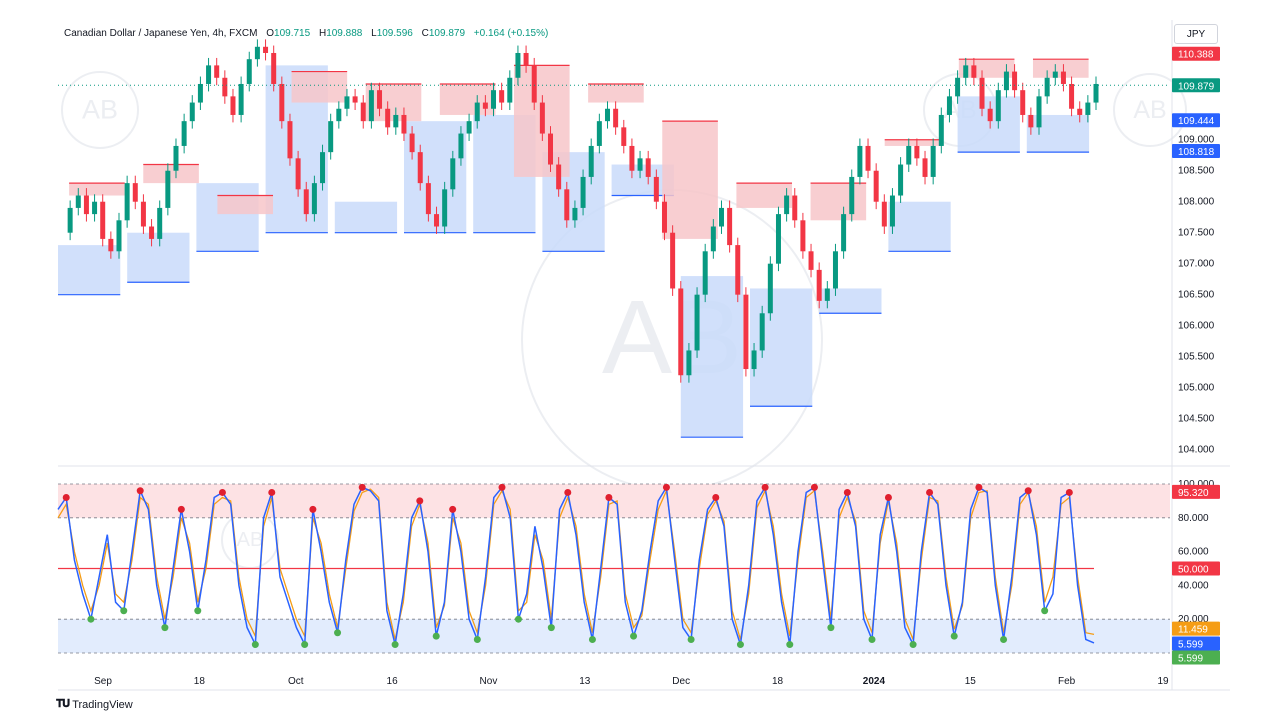  Describe the element at coordinates (511, 33) in the screenshot. I see `price-change: +0.164 (+0.15%)` at that location.